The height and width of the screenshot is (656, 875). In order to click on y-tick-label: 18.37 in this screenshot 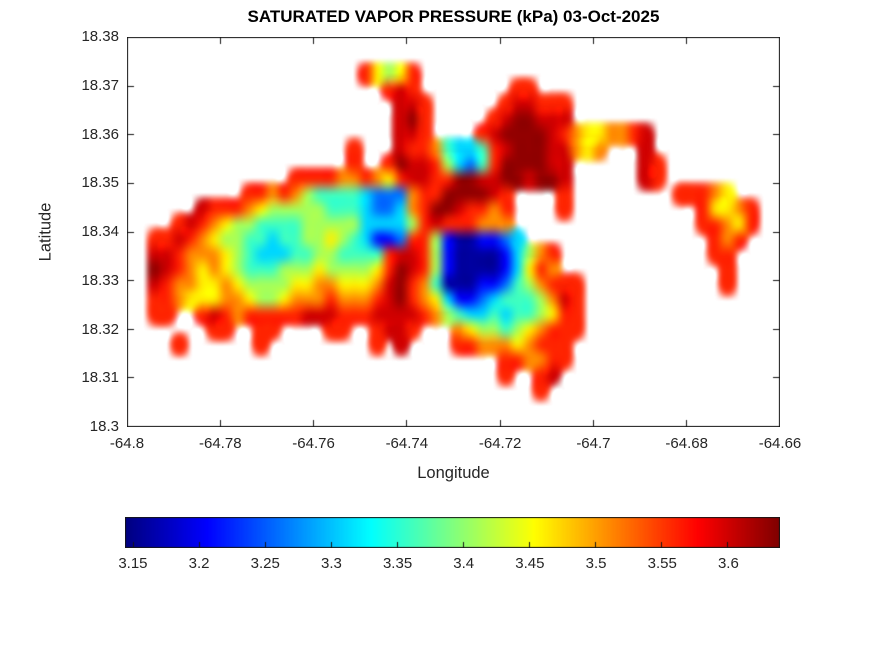, I will do `click(100, 85)`.